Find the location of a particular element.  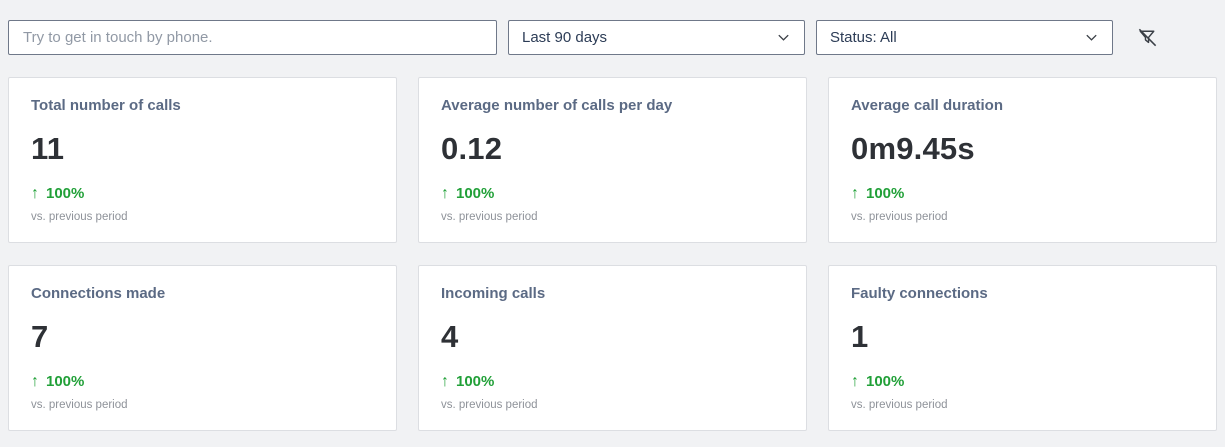

card-value: 7 is located at coordinates (40, 336).